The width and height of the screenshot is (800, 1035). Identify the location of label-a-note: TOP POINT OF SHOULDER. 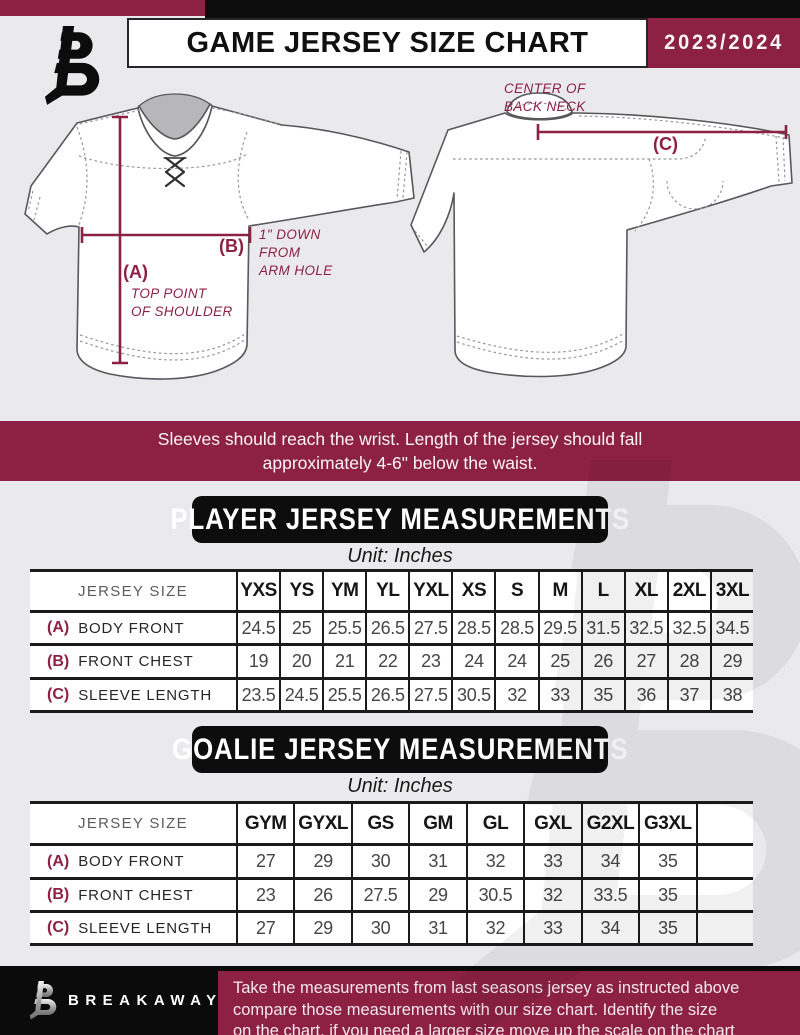
(182, 303).